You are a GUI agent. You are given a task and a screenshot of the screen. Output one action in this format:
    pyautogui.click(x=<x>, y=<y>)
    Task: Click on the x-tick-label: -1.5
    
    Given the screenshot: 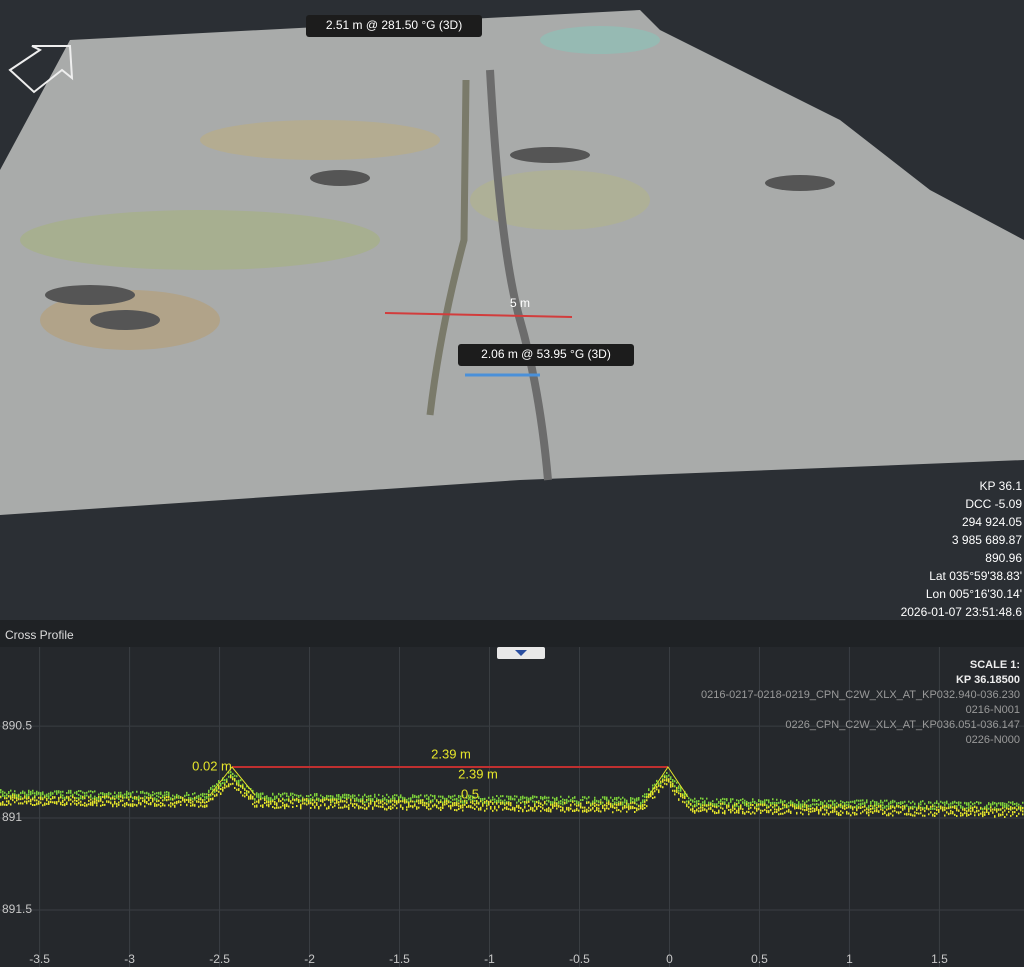 What is the action you would take?
    pyautogui.click(x=399, y=959)
    